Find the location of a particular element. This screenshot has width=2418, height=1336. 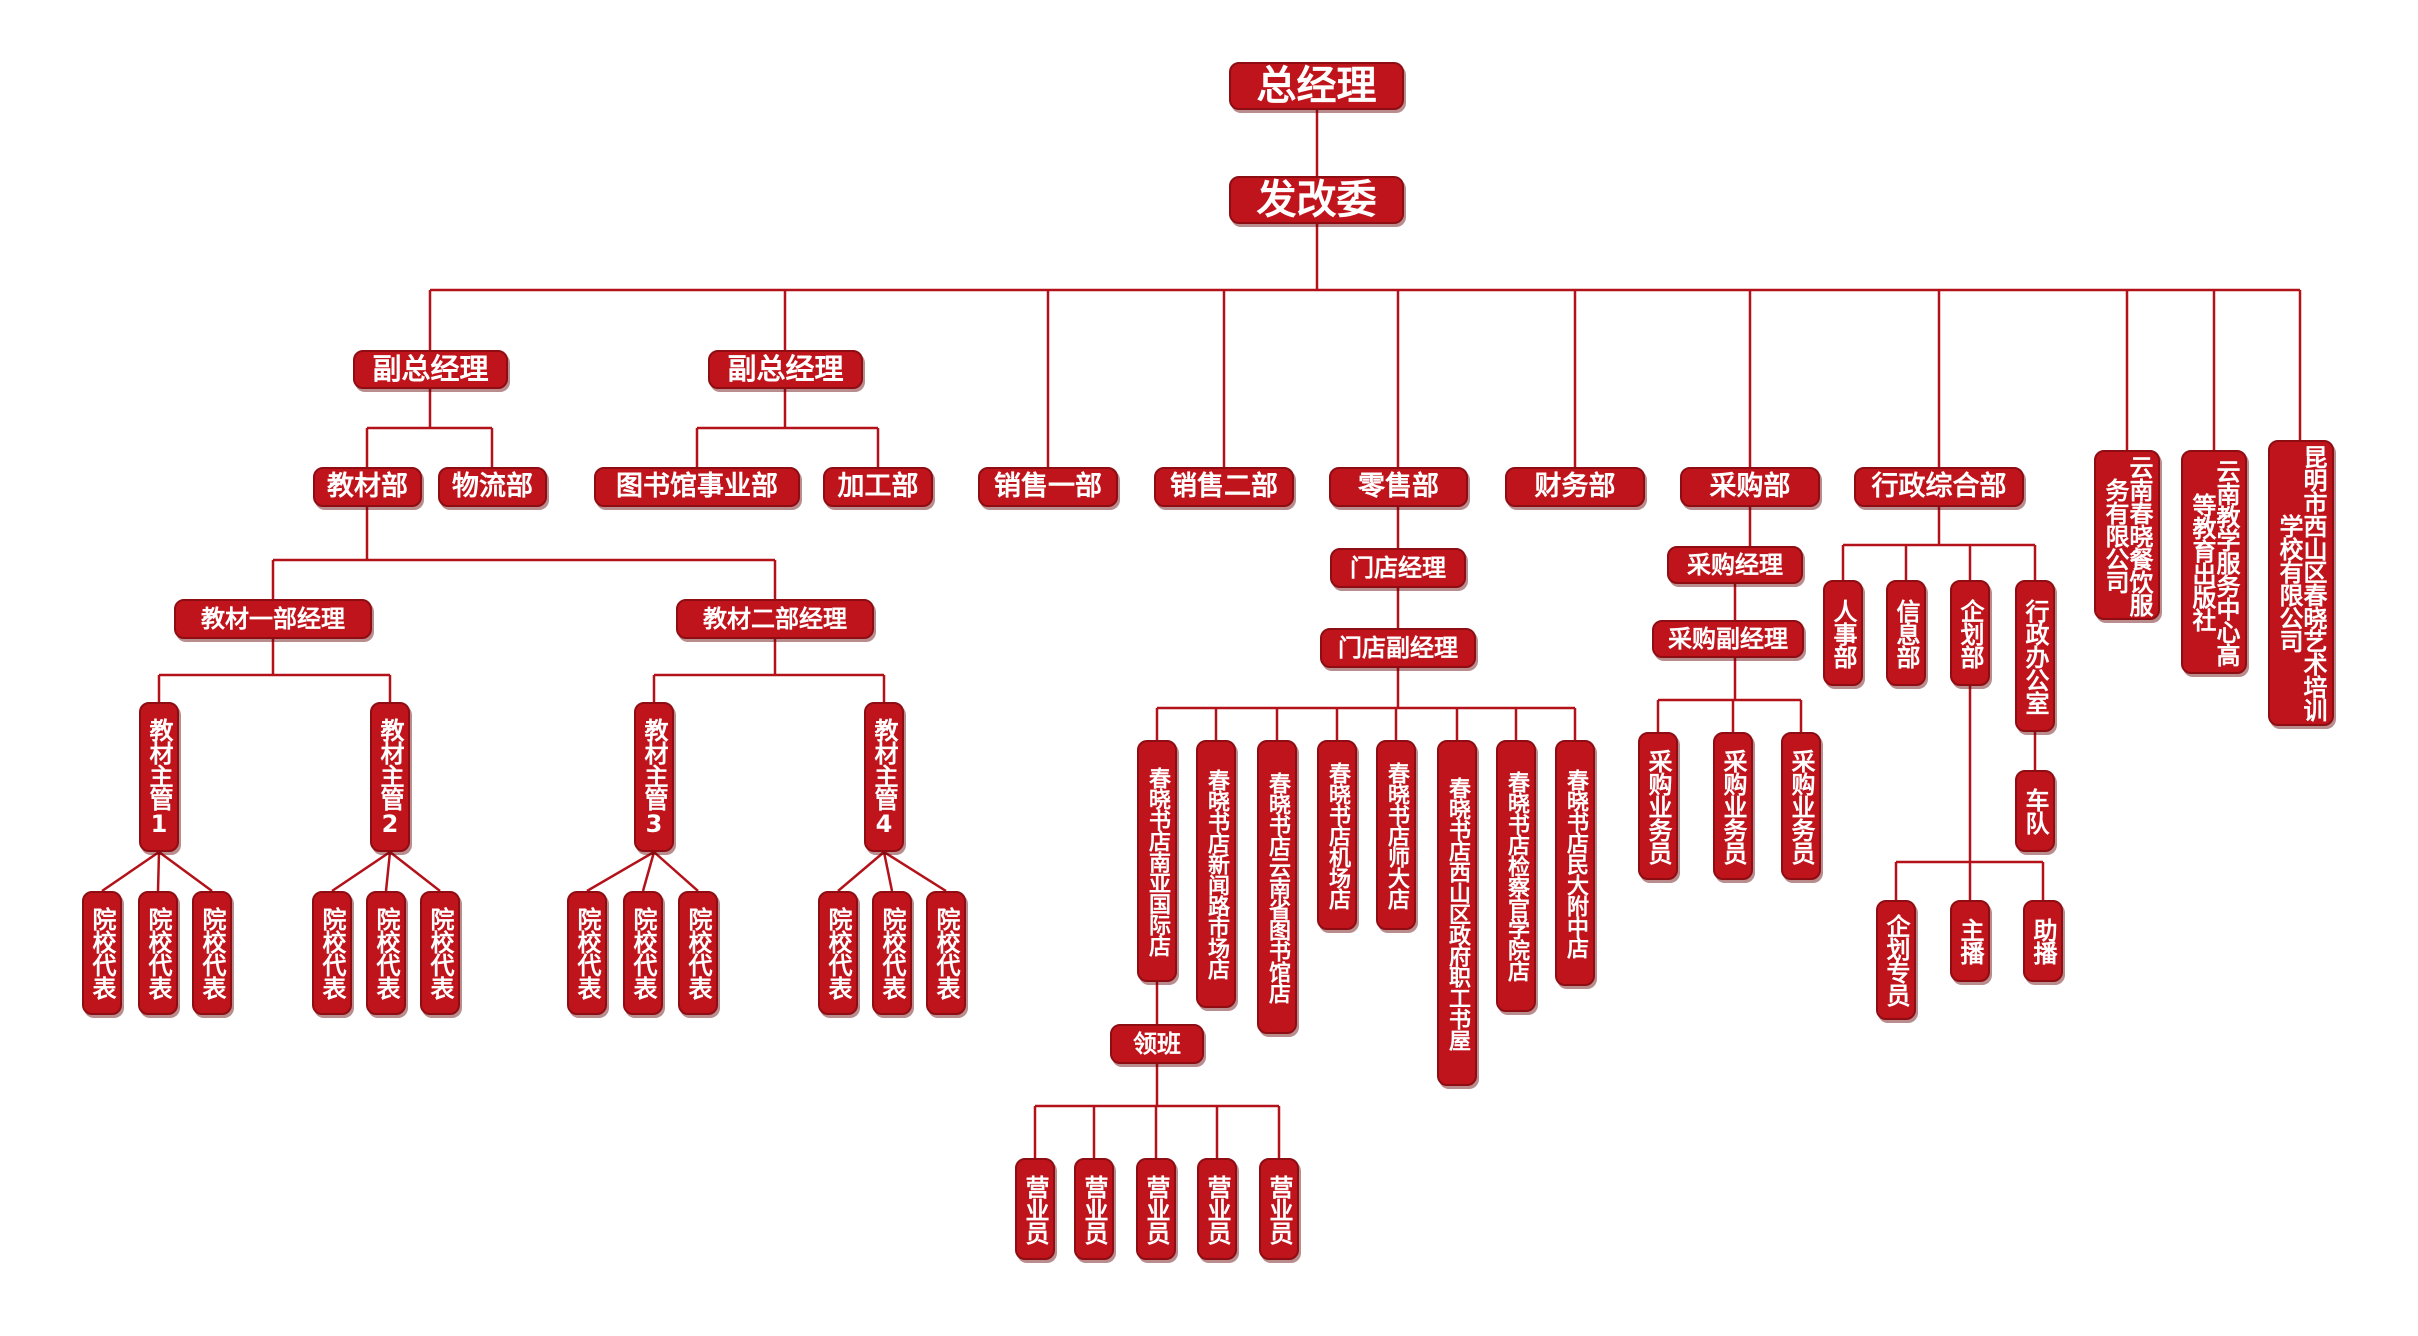

node-anchor: 主播 is located at coordinates (1970, 941).